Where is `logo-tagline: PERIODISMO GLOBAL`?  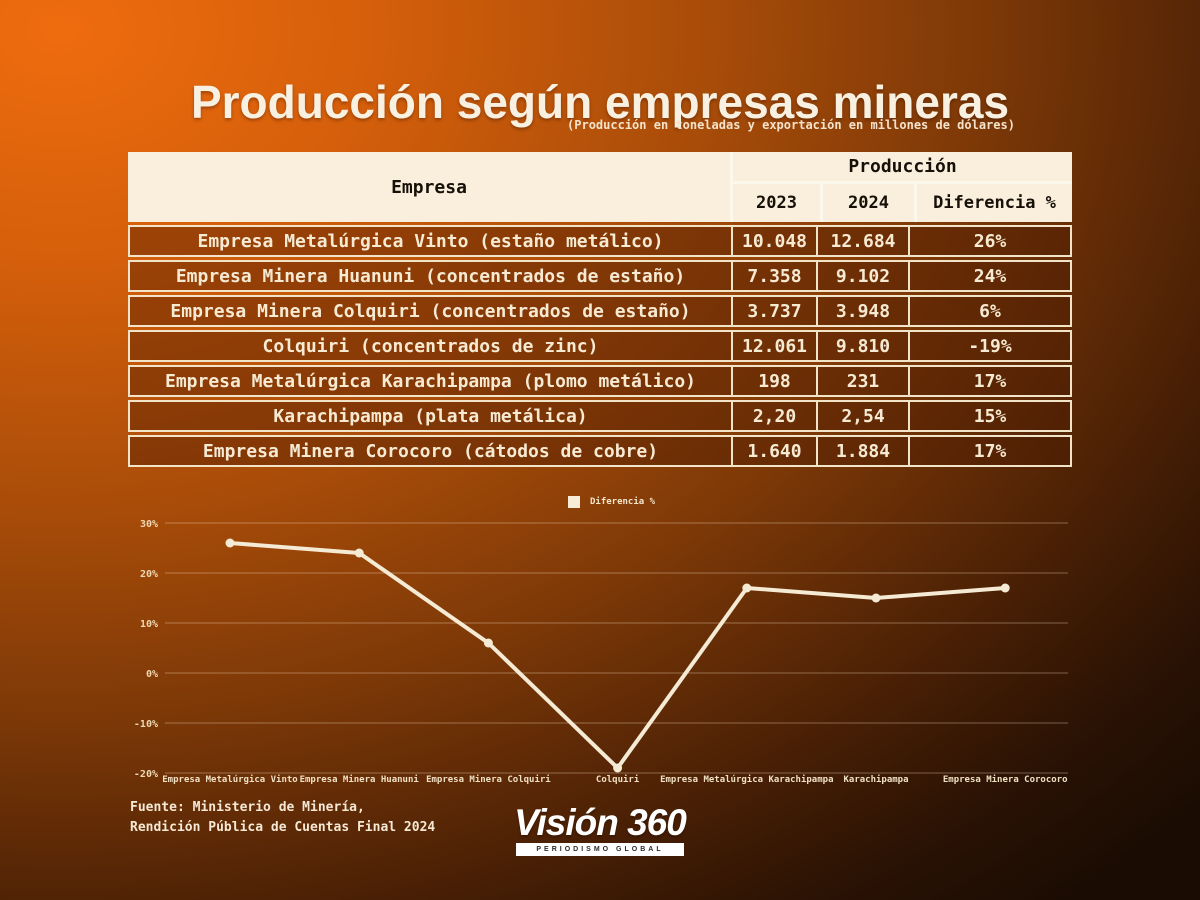 logo-tagline: PERIODISMO GLOBAL is located at coordinates (600, 849).